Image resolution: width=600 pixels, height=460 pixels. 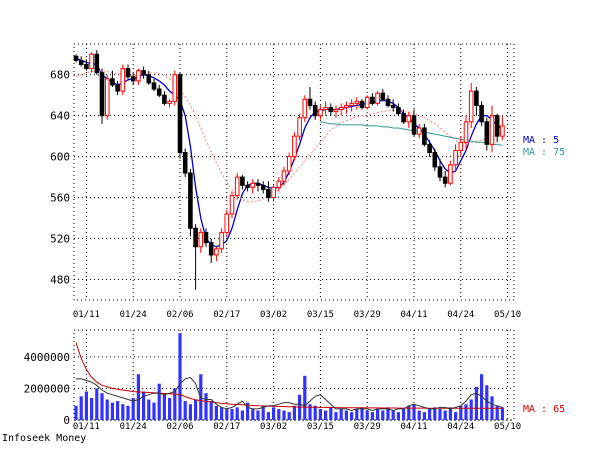 What do you see at coordinates (460, 315) in the screenshot?
I see `price-x-tick-label: 04/24` at bounding box center [460, 315].